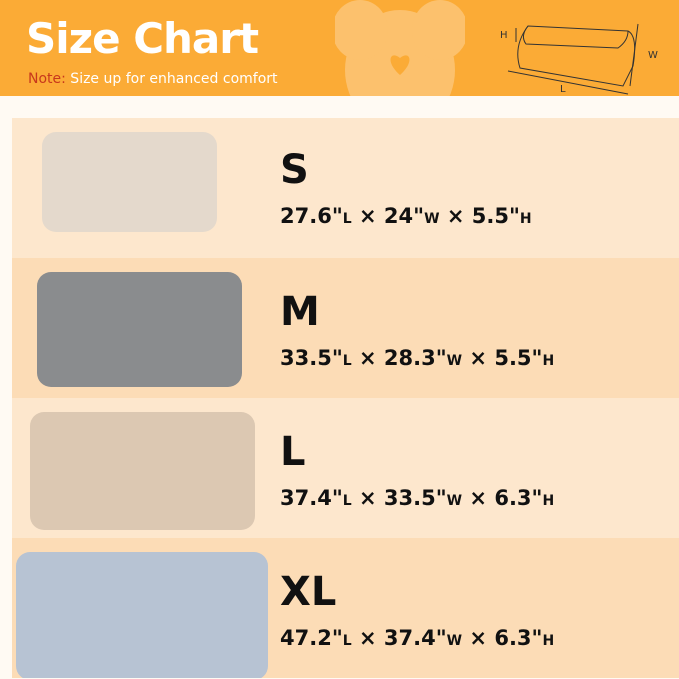 The width and height of the screenshot is (679, 679). What do you see at coordinates (129, 182) in the screenshot?
I see `bed-image-s` at bounding box center [129, 182].